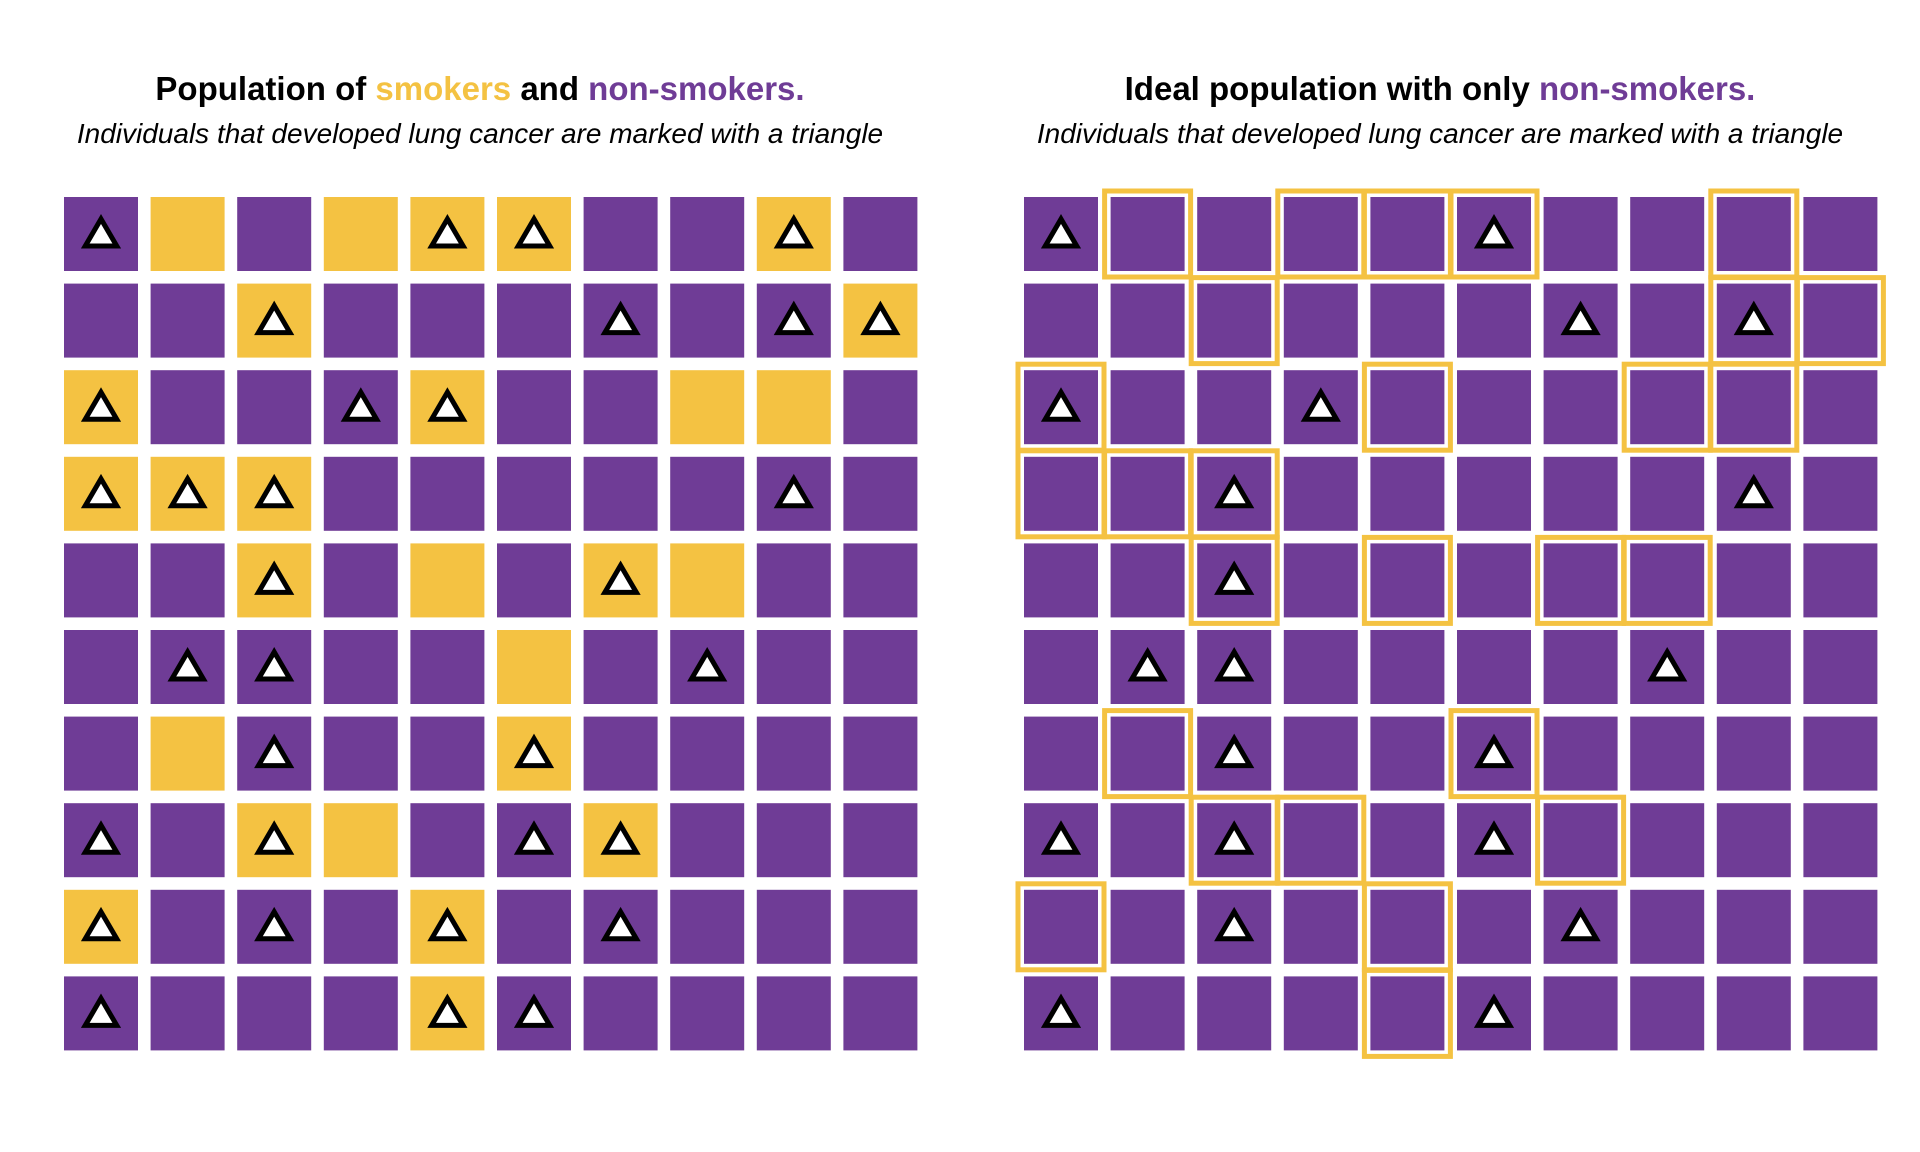  I want to click on left-panel-title: Population of smokers and non-smokers., so click(480, 89).